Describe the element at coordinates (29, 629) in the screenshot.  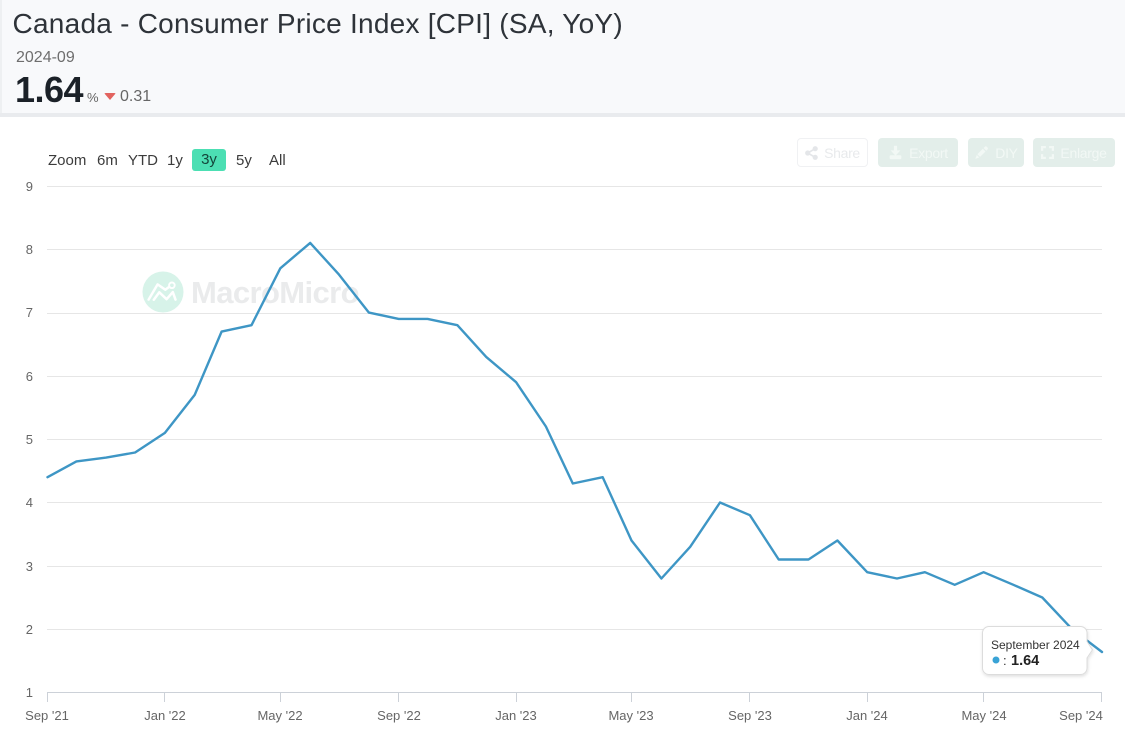
I see `svg-text: 2` at that location.